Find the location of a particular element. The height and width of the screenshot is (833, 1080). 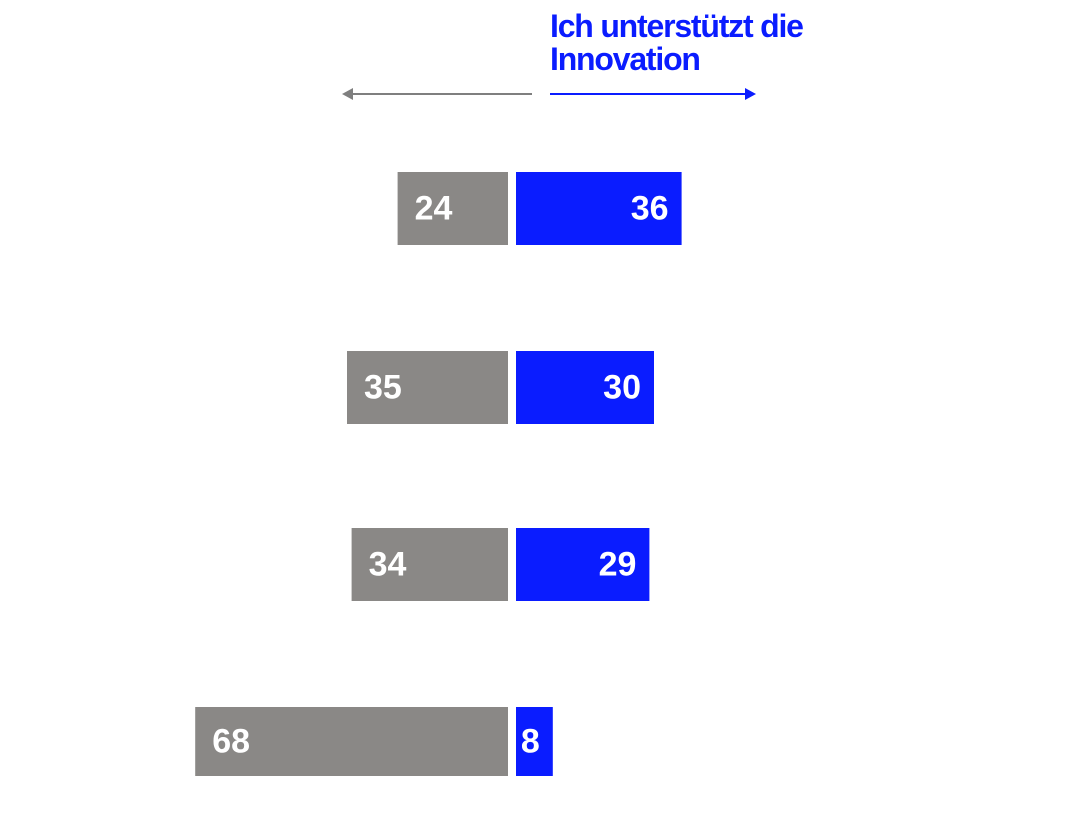

bar-left-label-2: 35 is located at coordinates (383, 388).